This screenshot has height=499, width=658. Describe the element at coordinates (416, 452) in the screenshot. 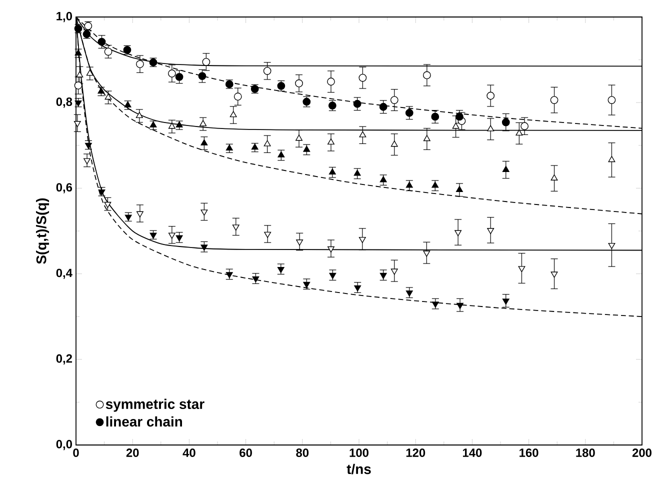

I see `x-tick-label: 120` at that location.